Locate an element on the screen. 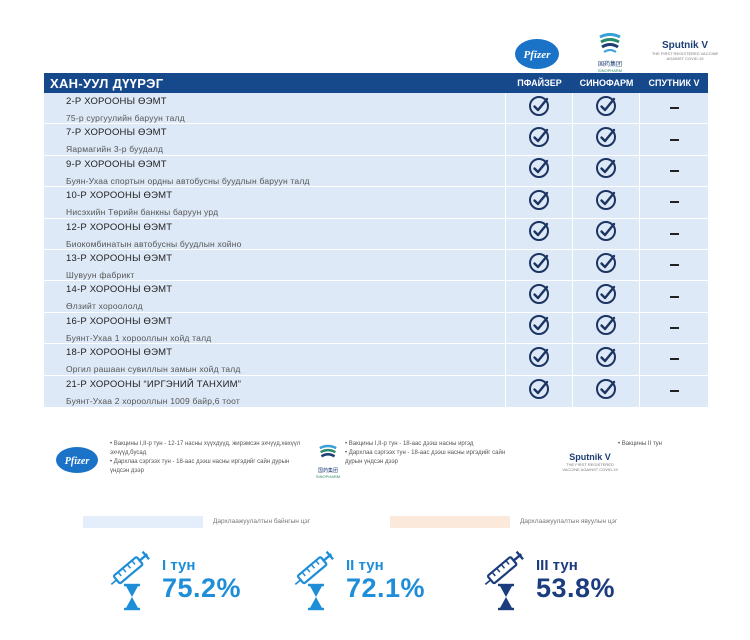 This screenshot has height=640, width=750. location-address: Нисэхийн Төрийн банкны баруун урд is located at coordinates (142, 212).